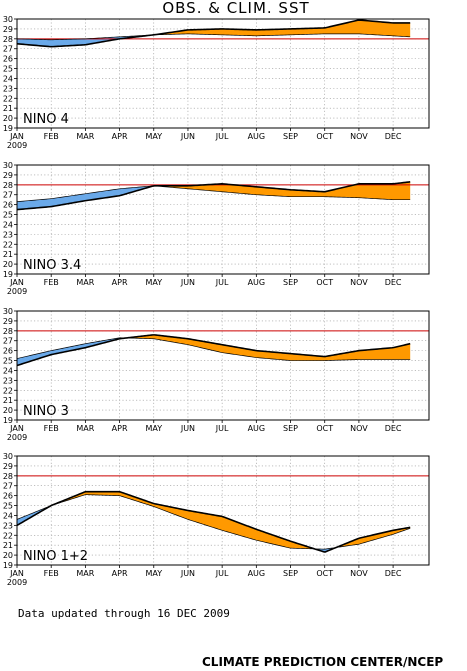  What do you see at coordinates (322, 662) in the screenshot?
I see `credit-text: CLIMATE PREDICTION CENTER/NCEP` at bounding box center [322, 662].